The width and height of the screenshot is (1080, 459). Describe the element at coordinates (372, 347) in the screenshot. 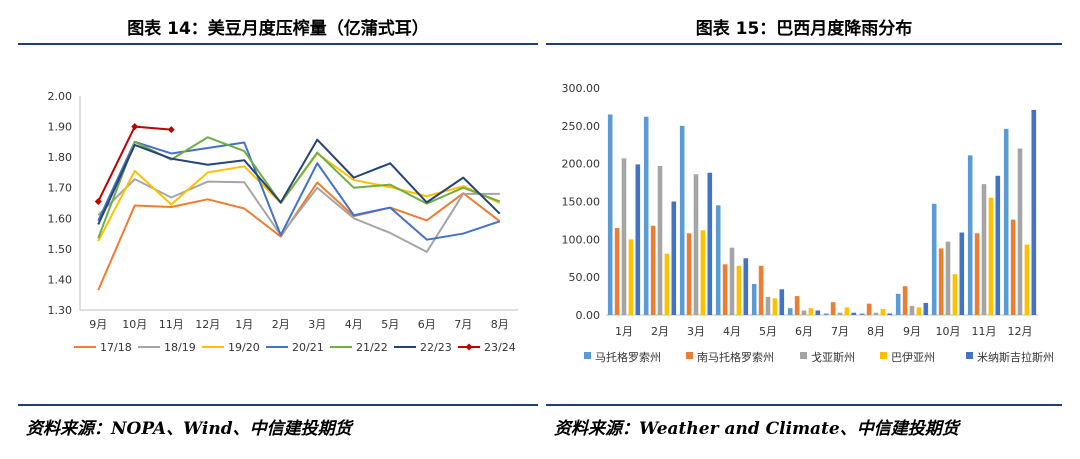

I see `legend-label: 21/22` at that location.